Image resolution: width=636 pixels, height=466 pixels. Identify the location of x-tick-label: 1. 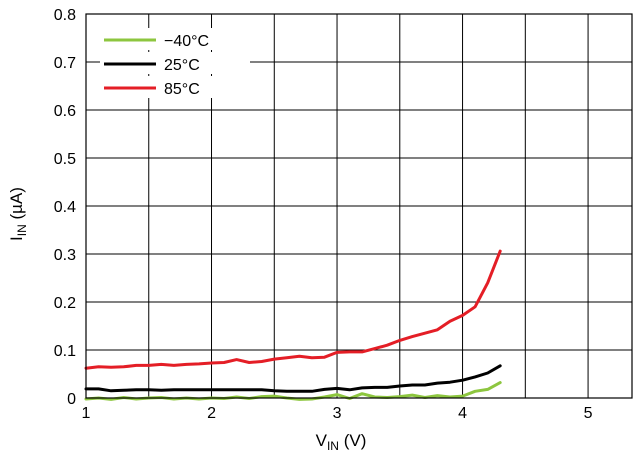
(86, 413).